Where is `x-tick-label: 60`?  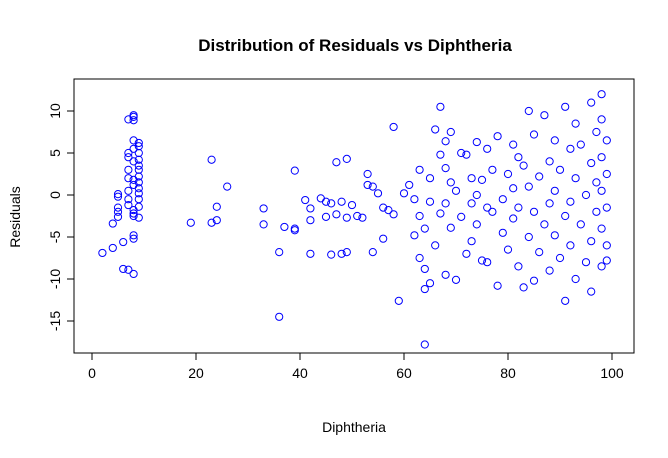 x-tick-label: 60 is located at coordinates (404, 373).